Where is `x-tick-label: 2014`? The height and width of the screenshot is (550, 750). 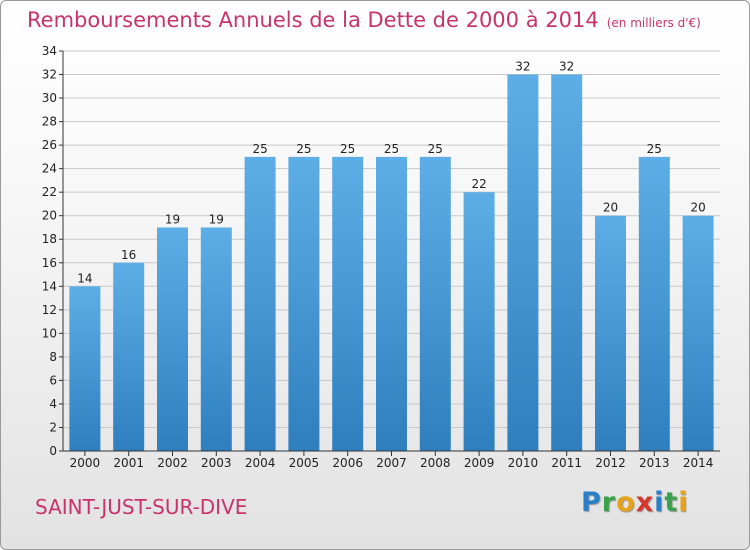 x-tick-label: 2014 is located at coordinates (698, 463).